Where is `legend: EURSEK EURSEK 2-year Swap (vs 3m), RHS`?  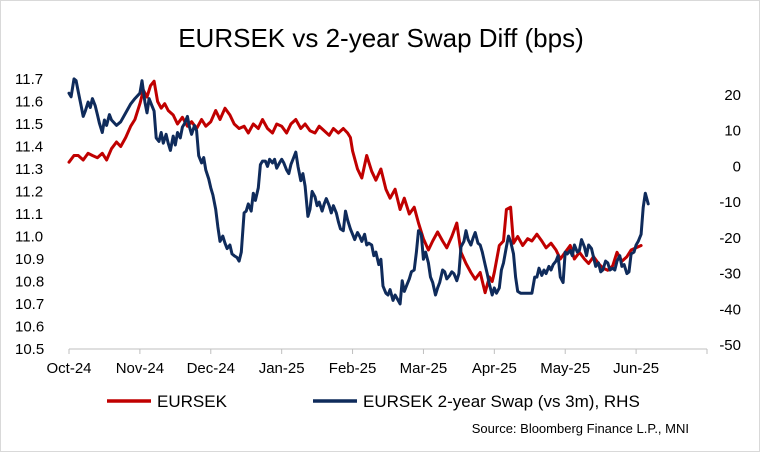 legend: EURSEK EURSEK 2-year Swap (vs 3m), RHS is located at coordinates (373, 401).